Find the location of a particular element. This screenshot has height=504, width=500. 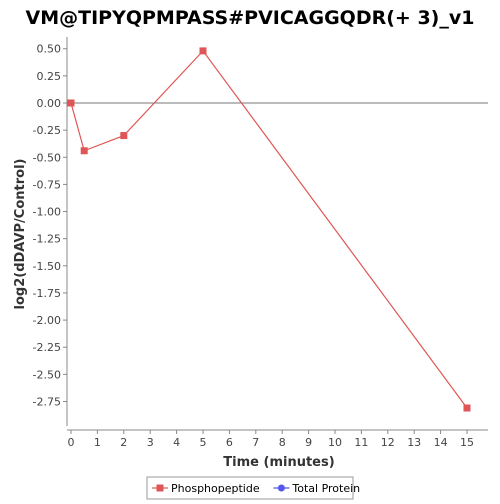

x-tick-label: 12 is located at coordinates (388, 442).